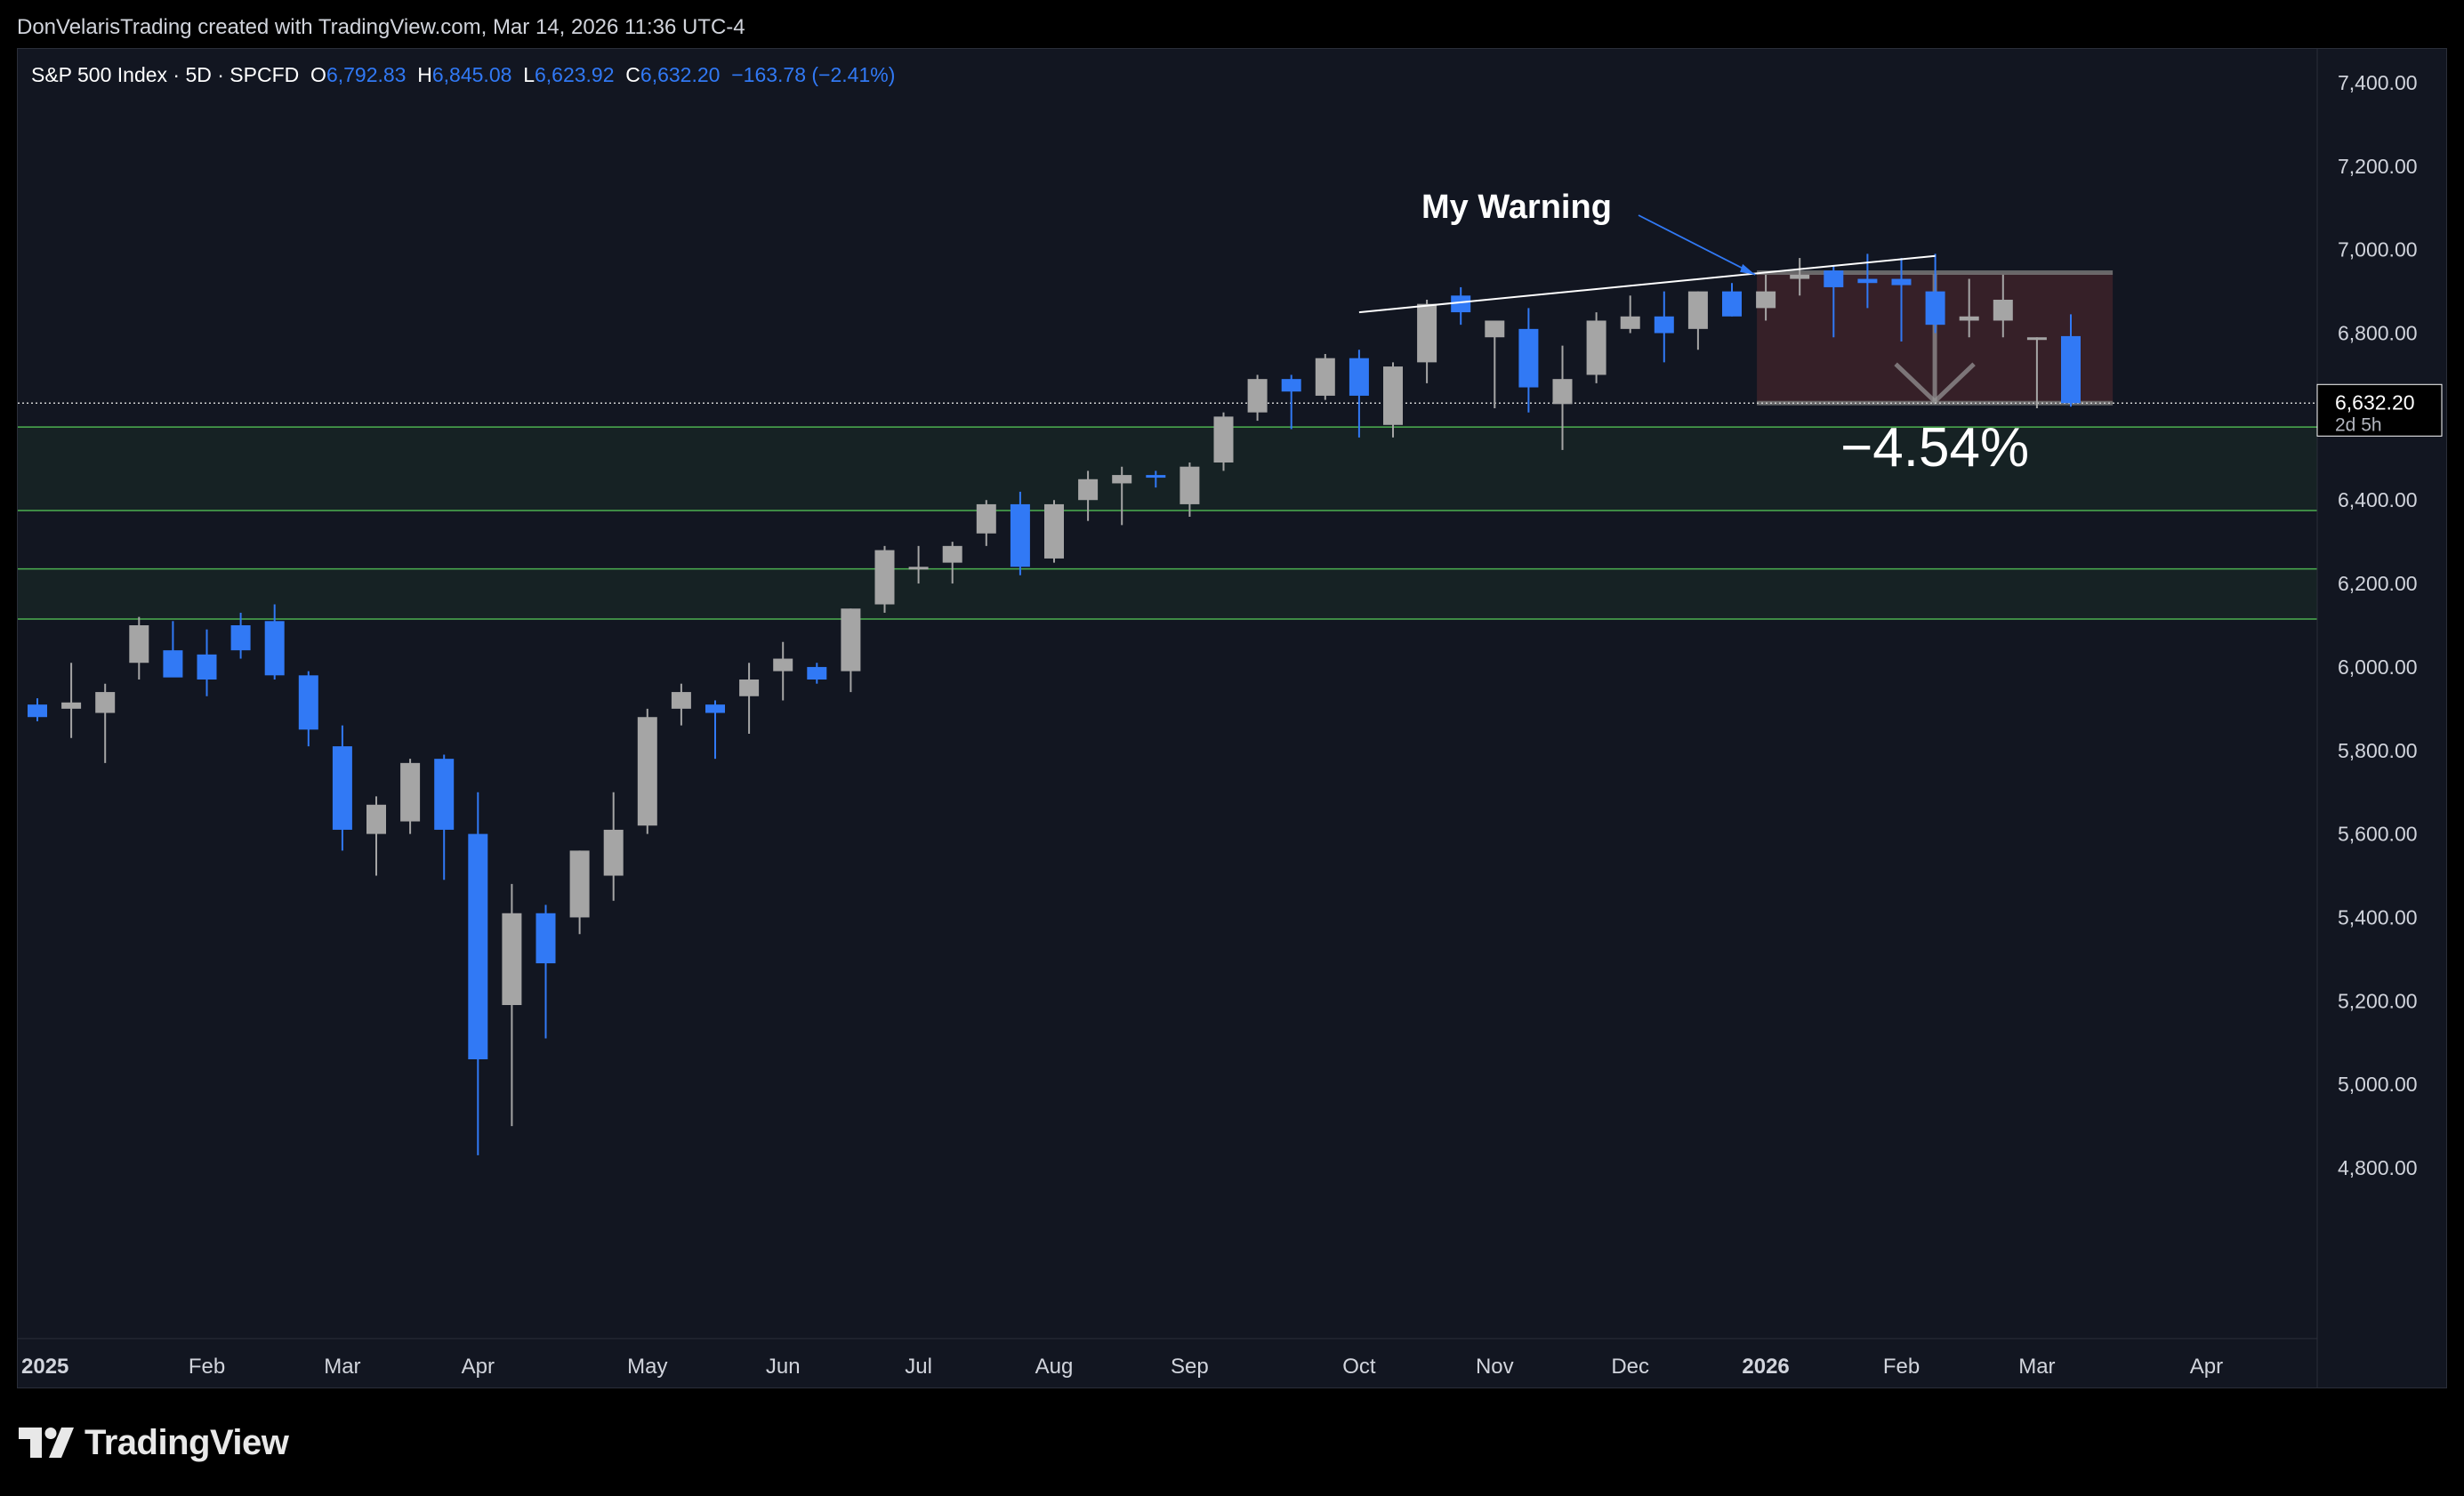  I want to click on x-tick-label: Sep, so click(1190, 1367).